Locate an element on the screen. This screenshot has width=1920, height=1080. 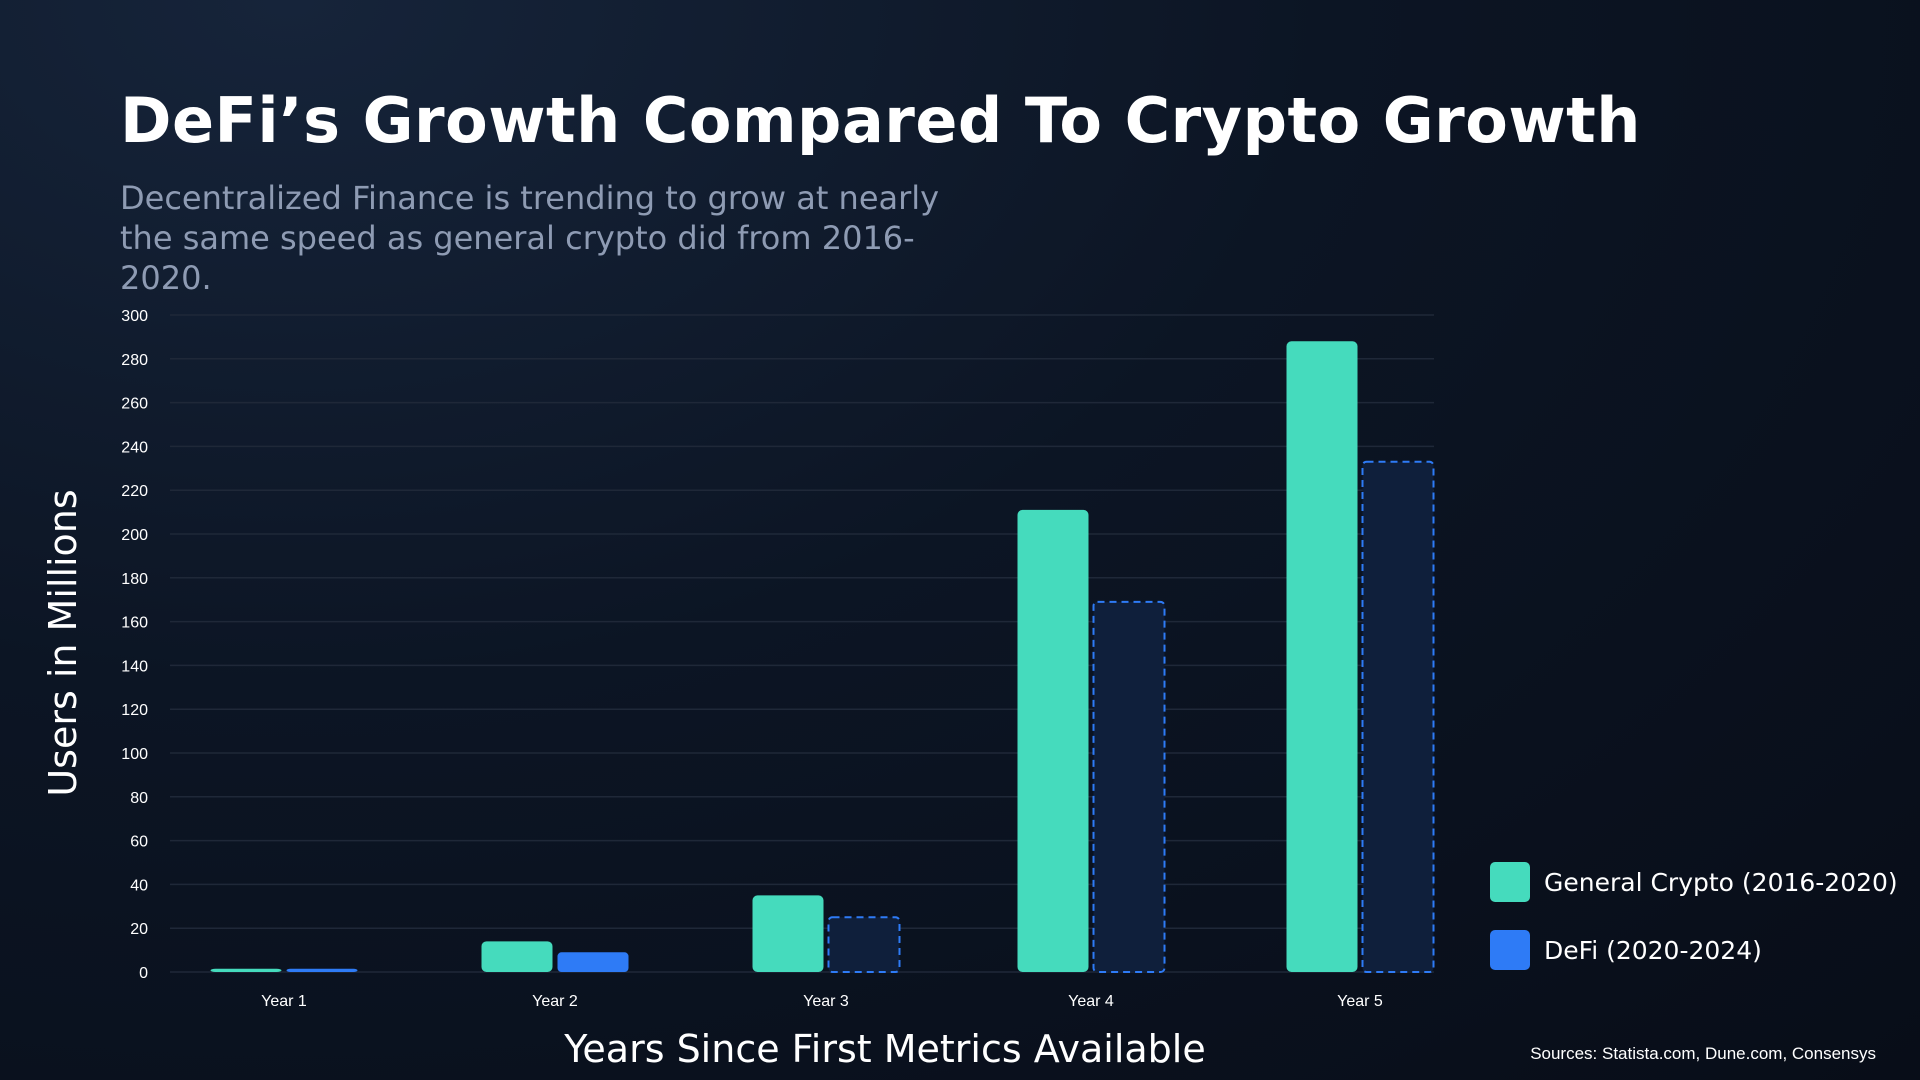
x-tick-label: Year 4 is located at coordinates (1091, 1001).